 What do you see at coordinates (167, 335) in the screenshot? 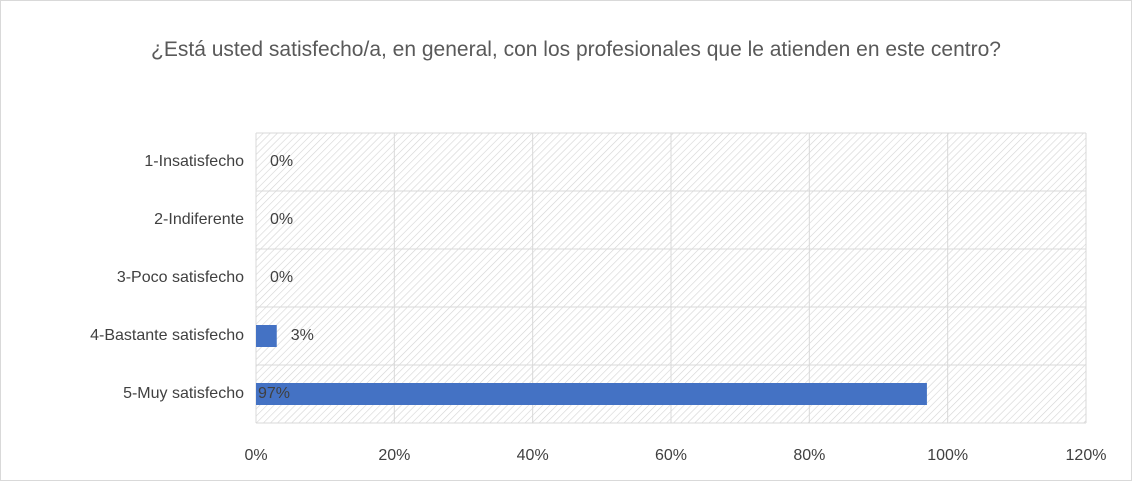
I see `y-tick-label: 4-Bastante satisfecho` at bounding box center [167, 335].